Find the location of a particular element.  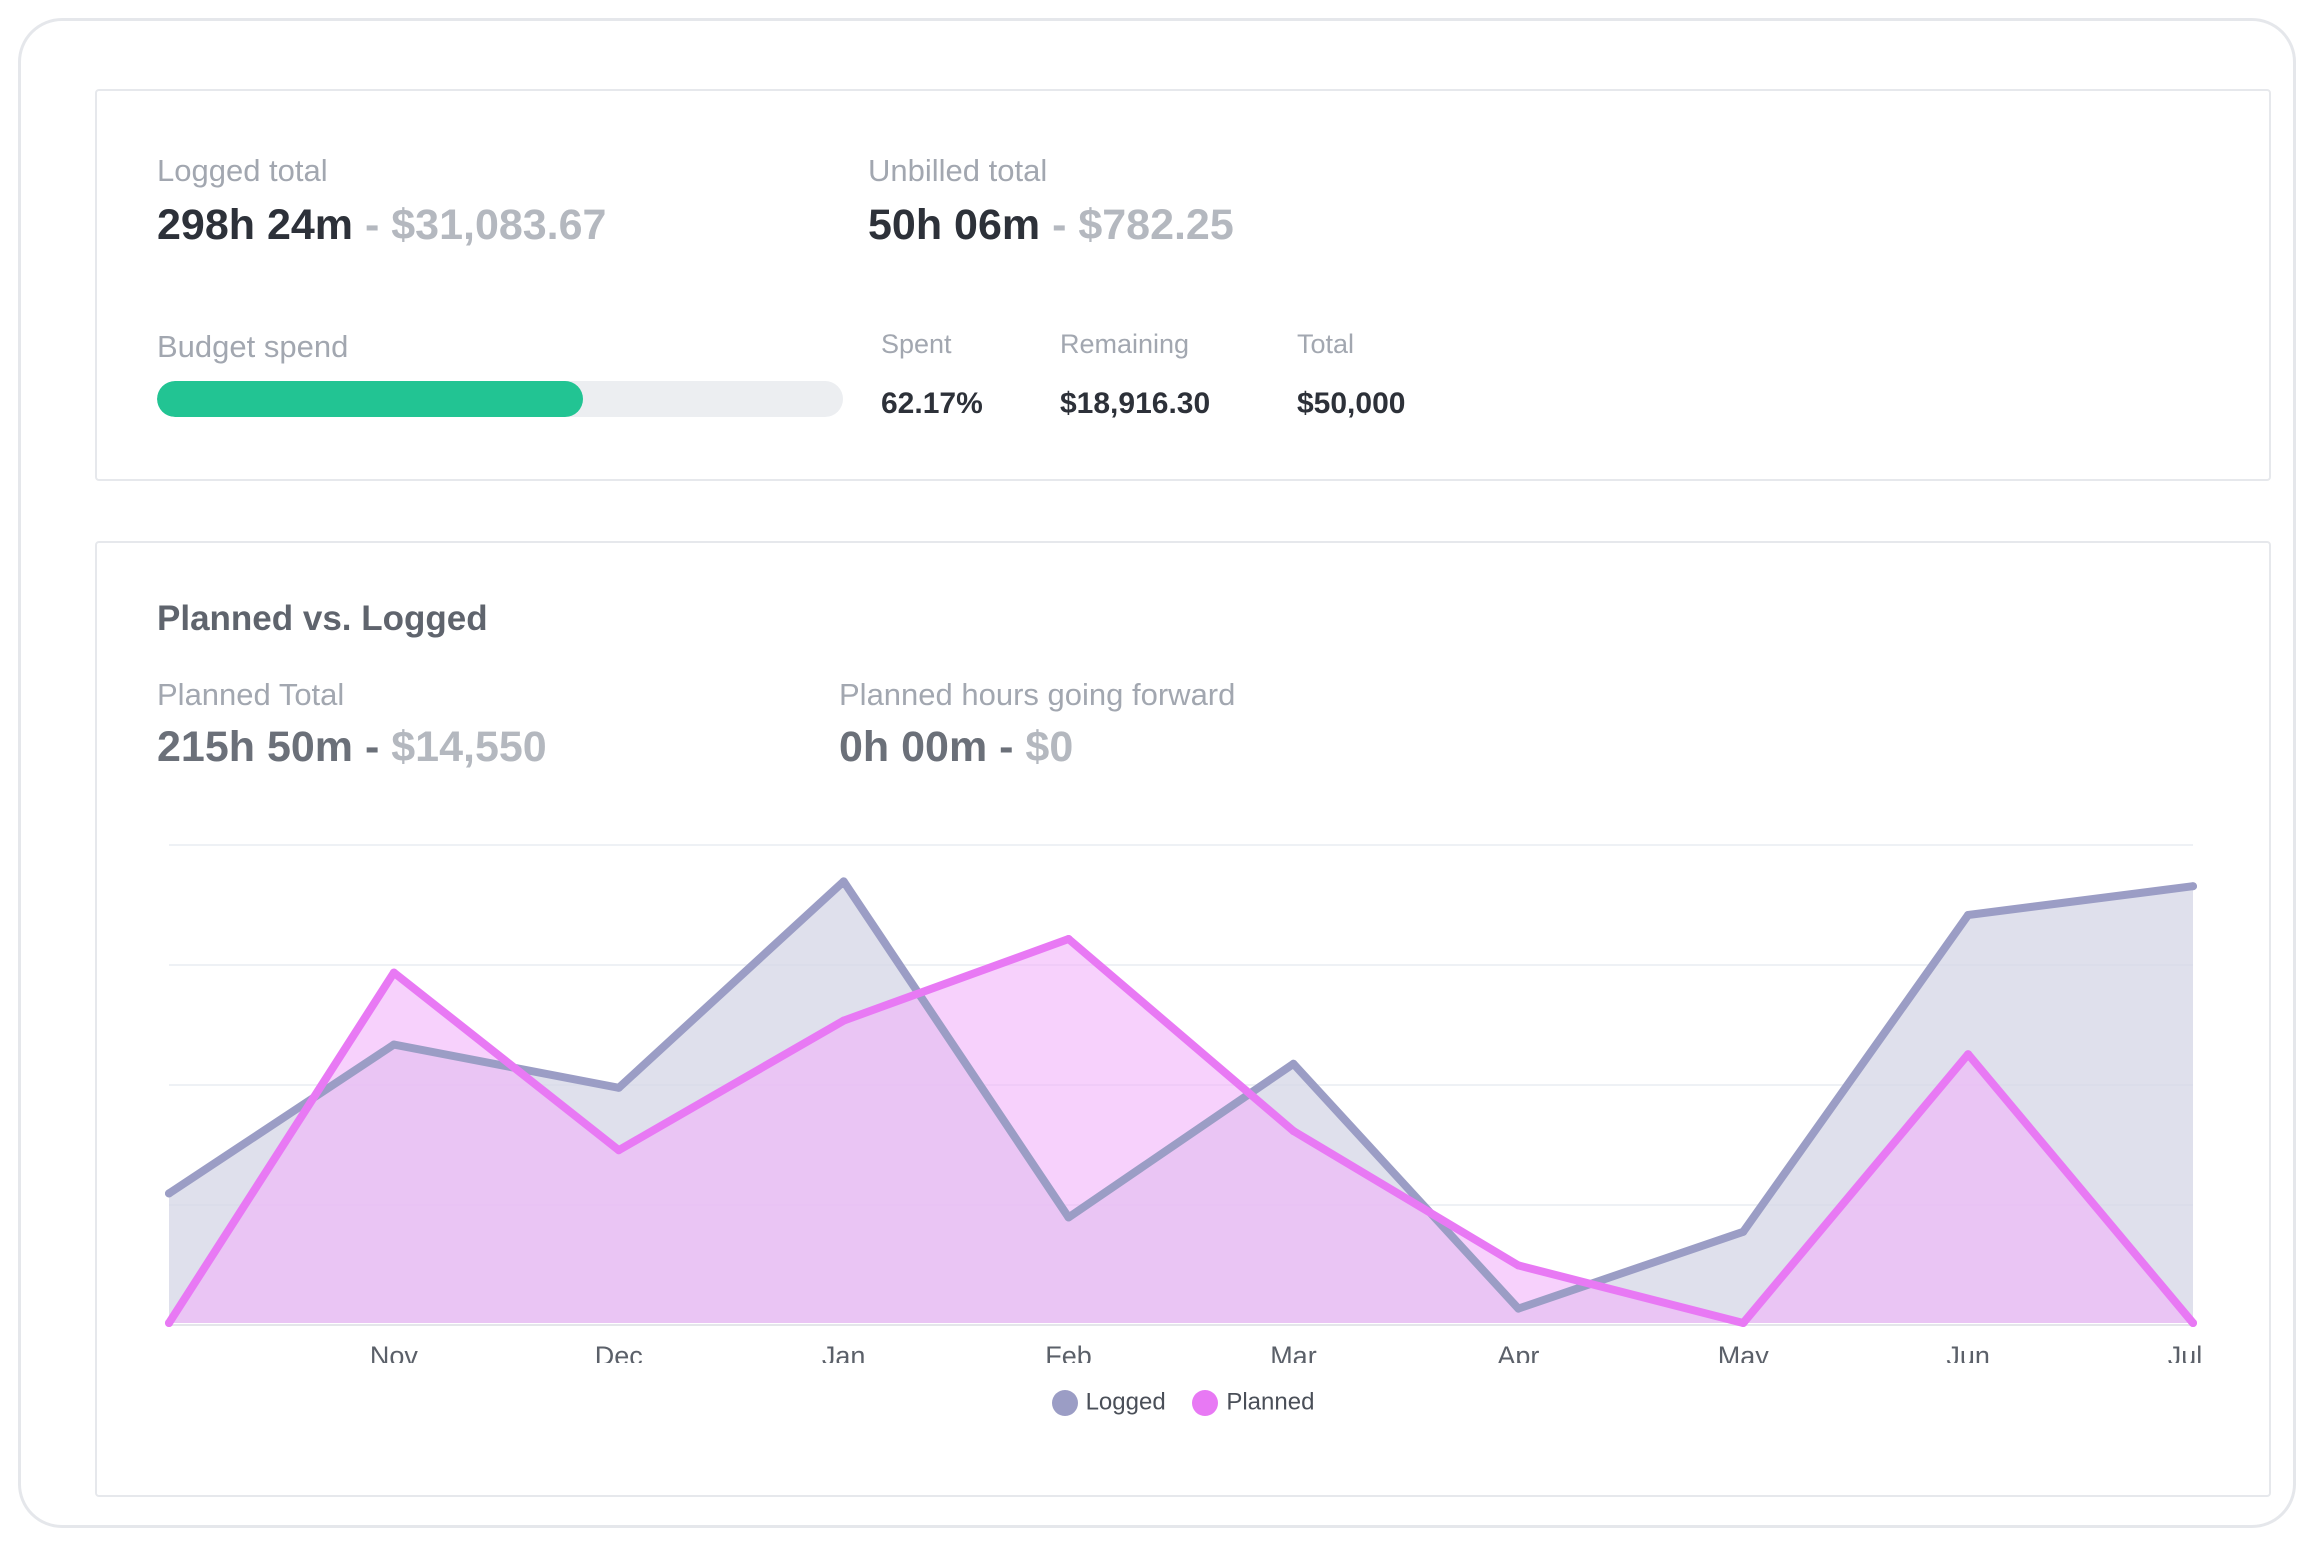

point-planned-mar is located at coordinates (1293, 1131).